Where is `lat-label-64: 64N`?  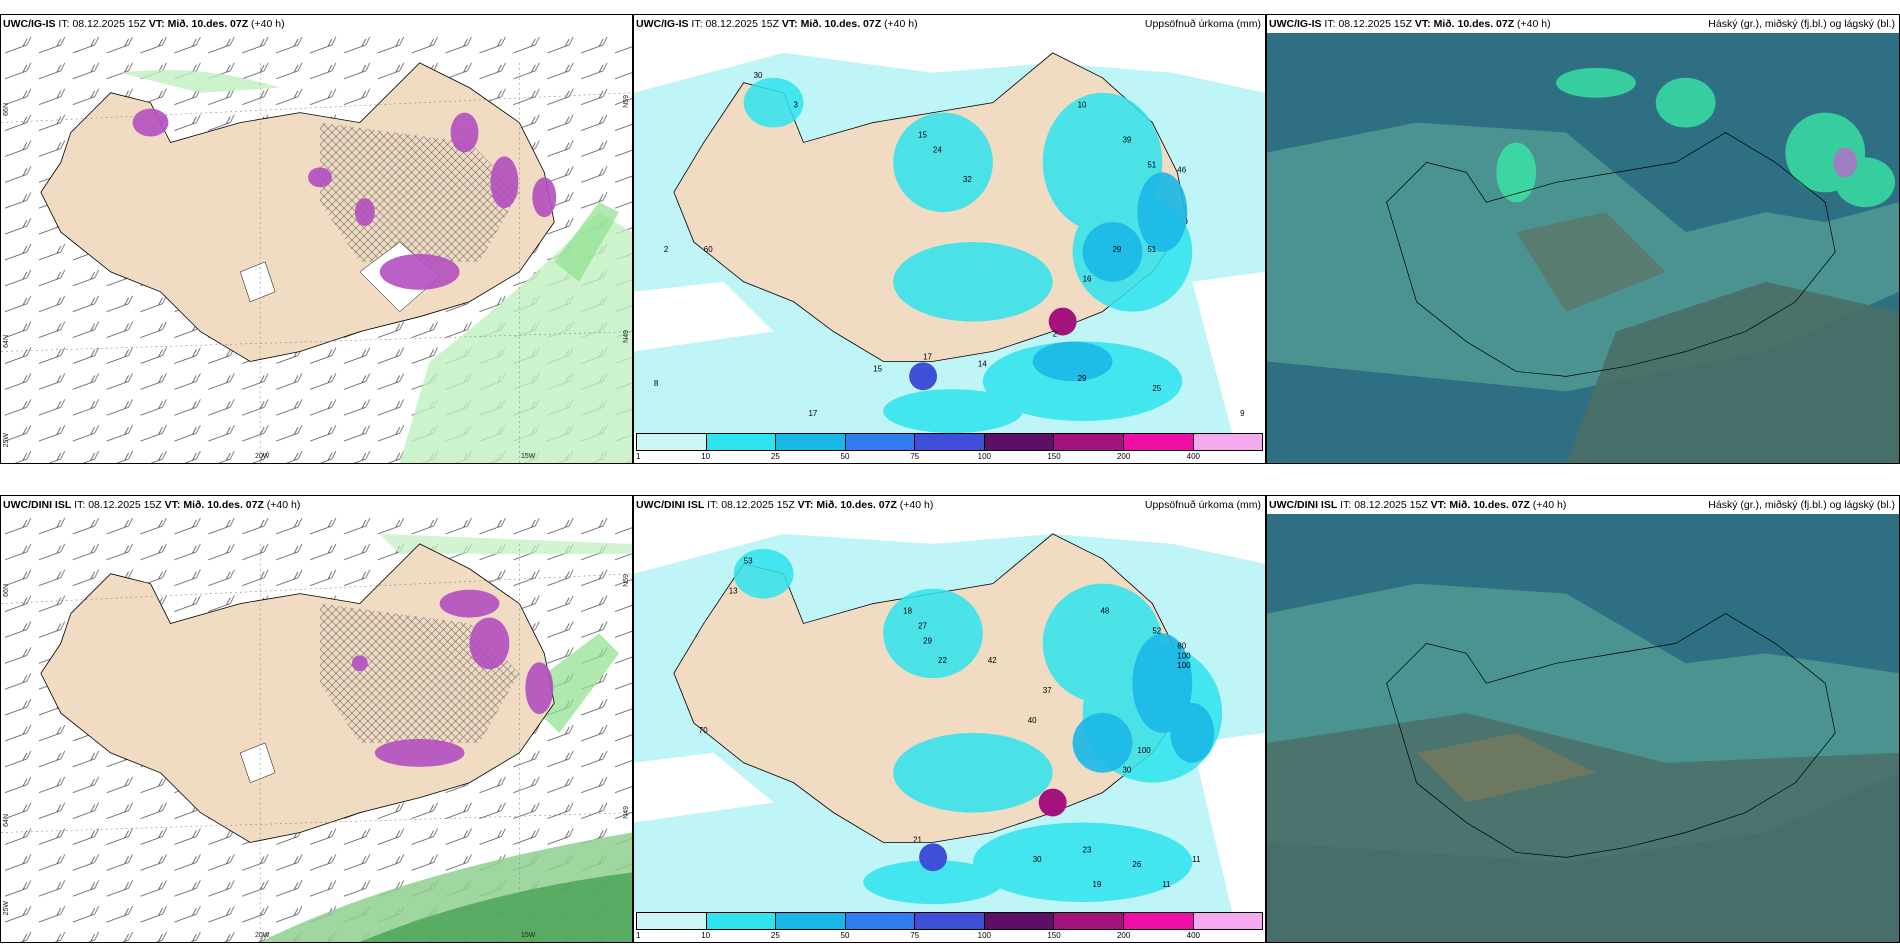 lat-label-64: 64N is located at coordinates (6, 341).